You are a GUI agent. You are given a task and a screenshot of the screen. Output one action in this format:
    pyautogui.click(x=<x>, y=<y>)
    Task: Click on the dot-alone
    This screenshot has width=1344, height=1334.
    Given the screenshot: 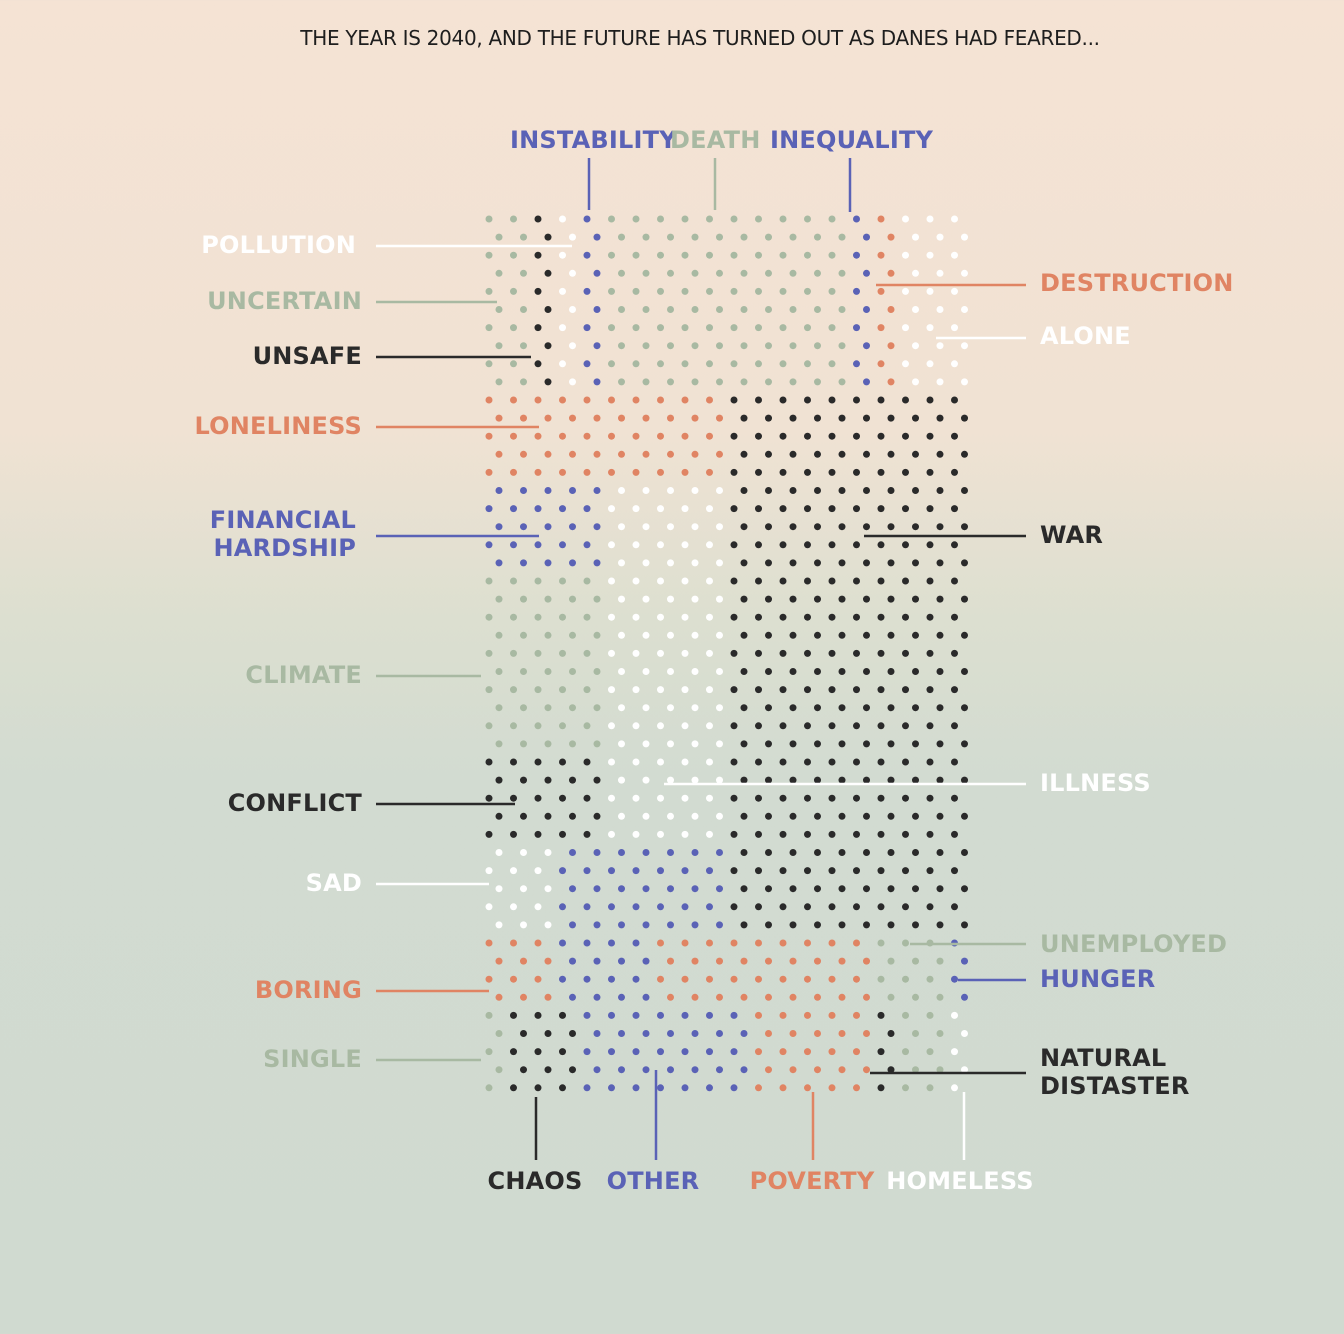 What is the action you would take?
    pyautogui.click(x=930, y=219)
    